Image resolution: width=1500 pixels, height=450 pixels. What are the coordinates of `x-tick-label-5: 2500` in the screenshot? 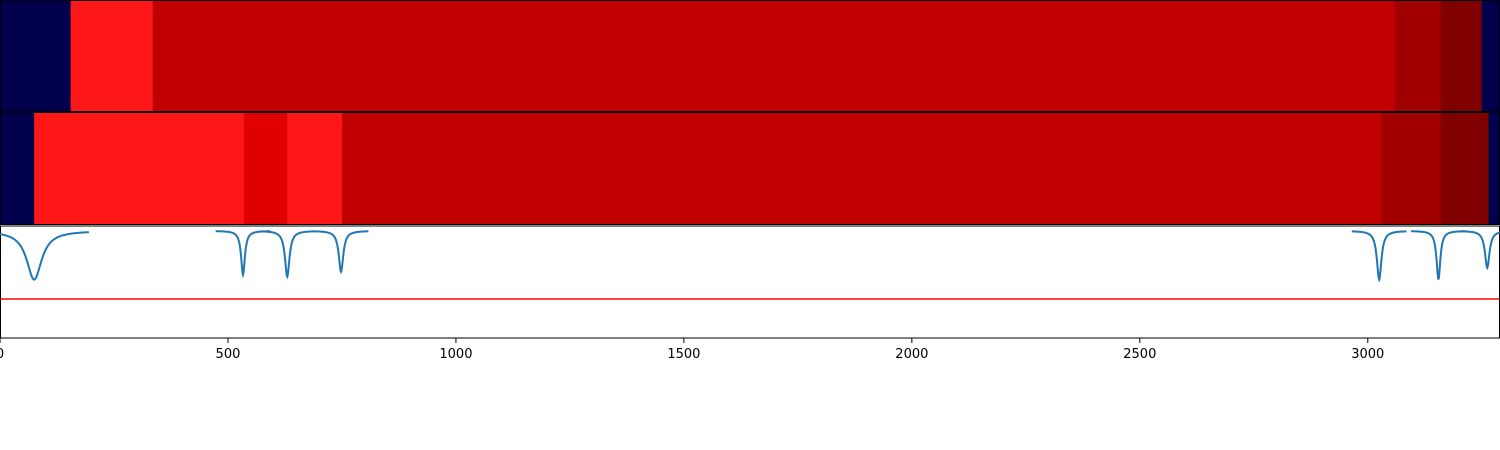 It's located at (1139, 354).